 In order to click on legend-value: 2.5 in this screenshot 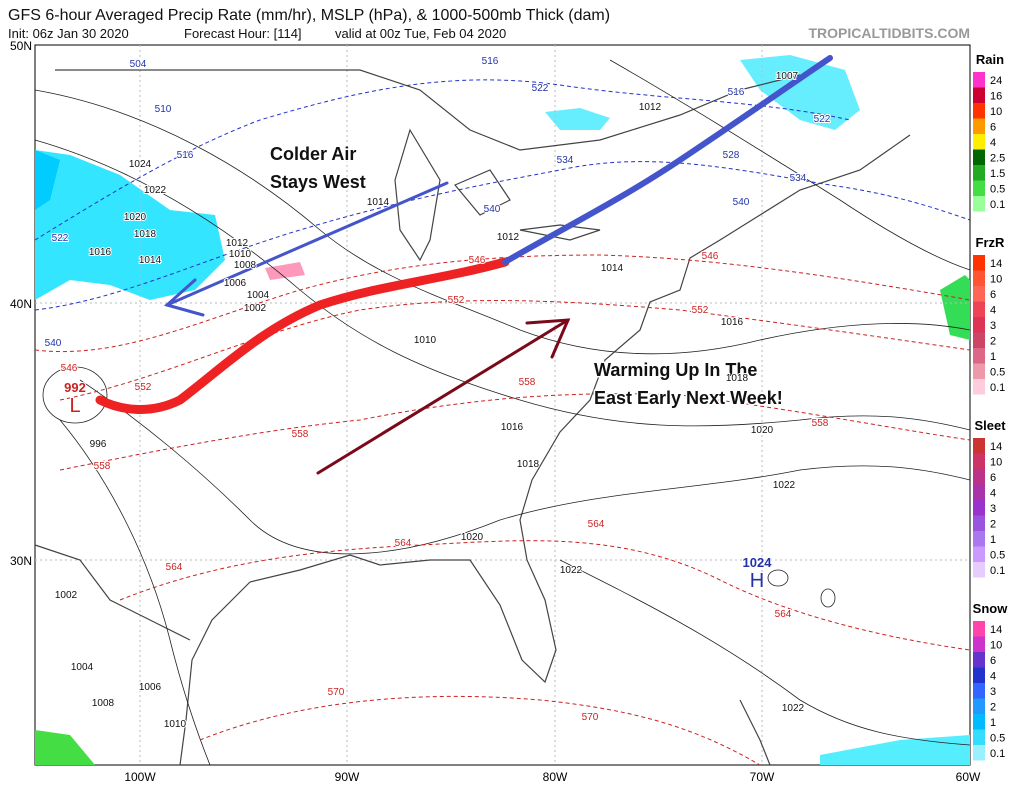, I will do `click(997, 158)`.